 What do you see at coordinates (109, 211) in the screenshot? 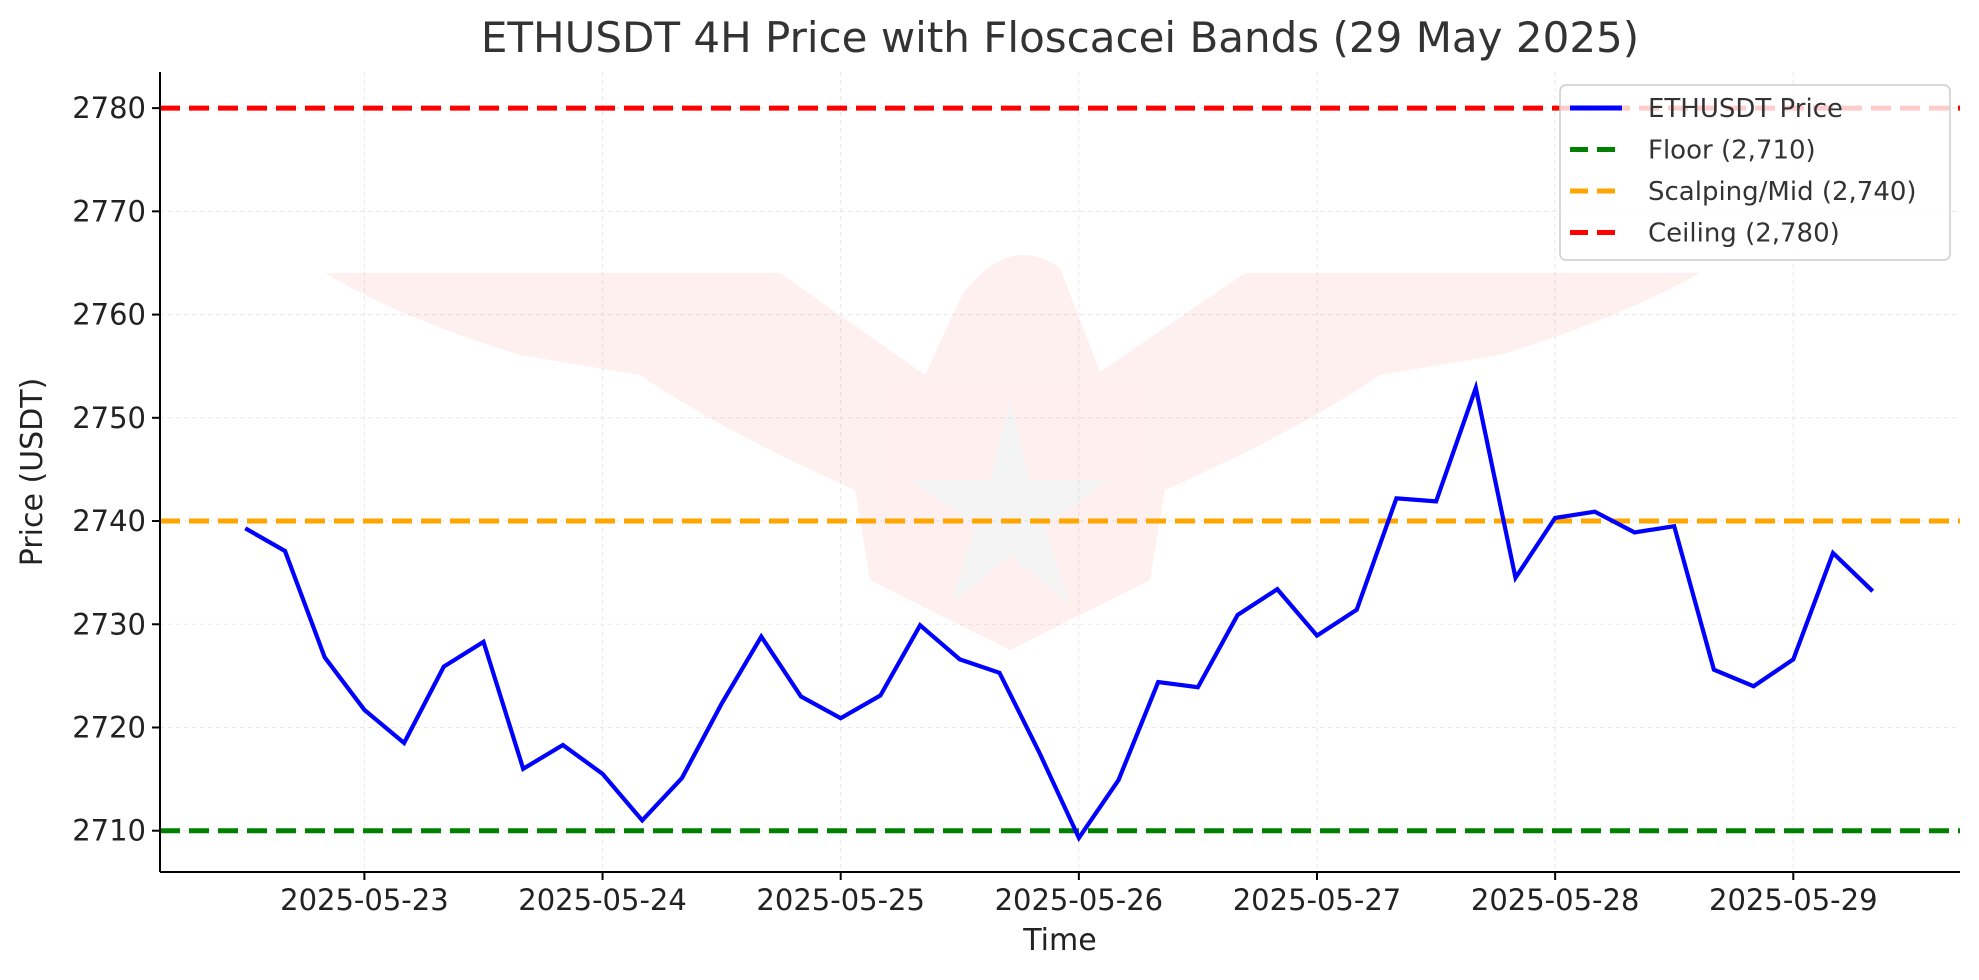
I see `y-tick-label: 2770` at bounding box center [109, 211].